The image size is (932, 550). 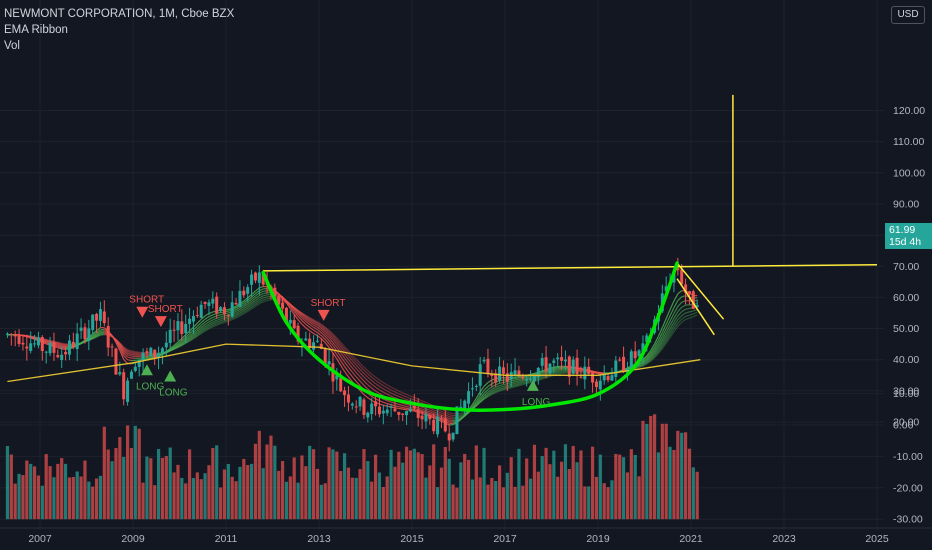 I want to click on x-tick-label: 2015, so click(x=412, y=539).